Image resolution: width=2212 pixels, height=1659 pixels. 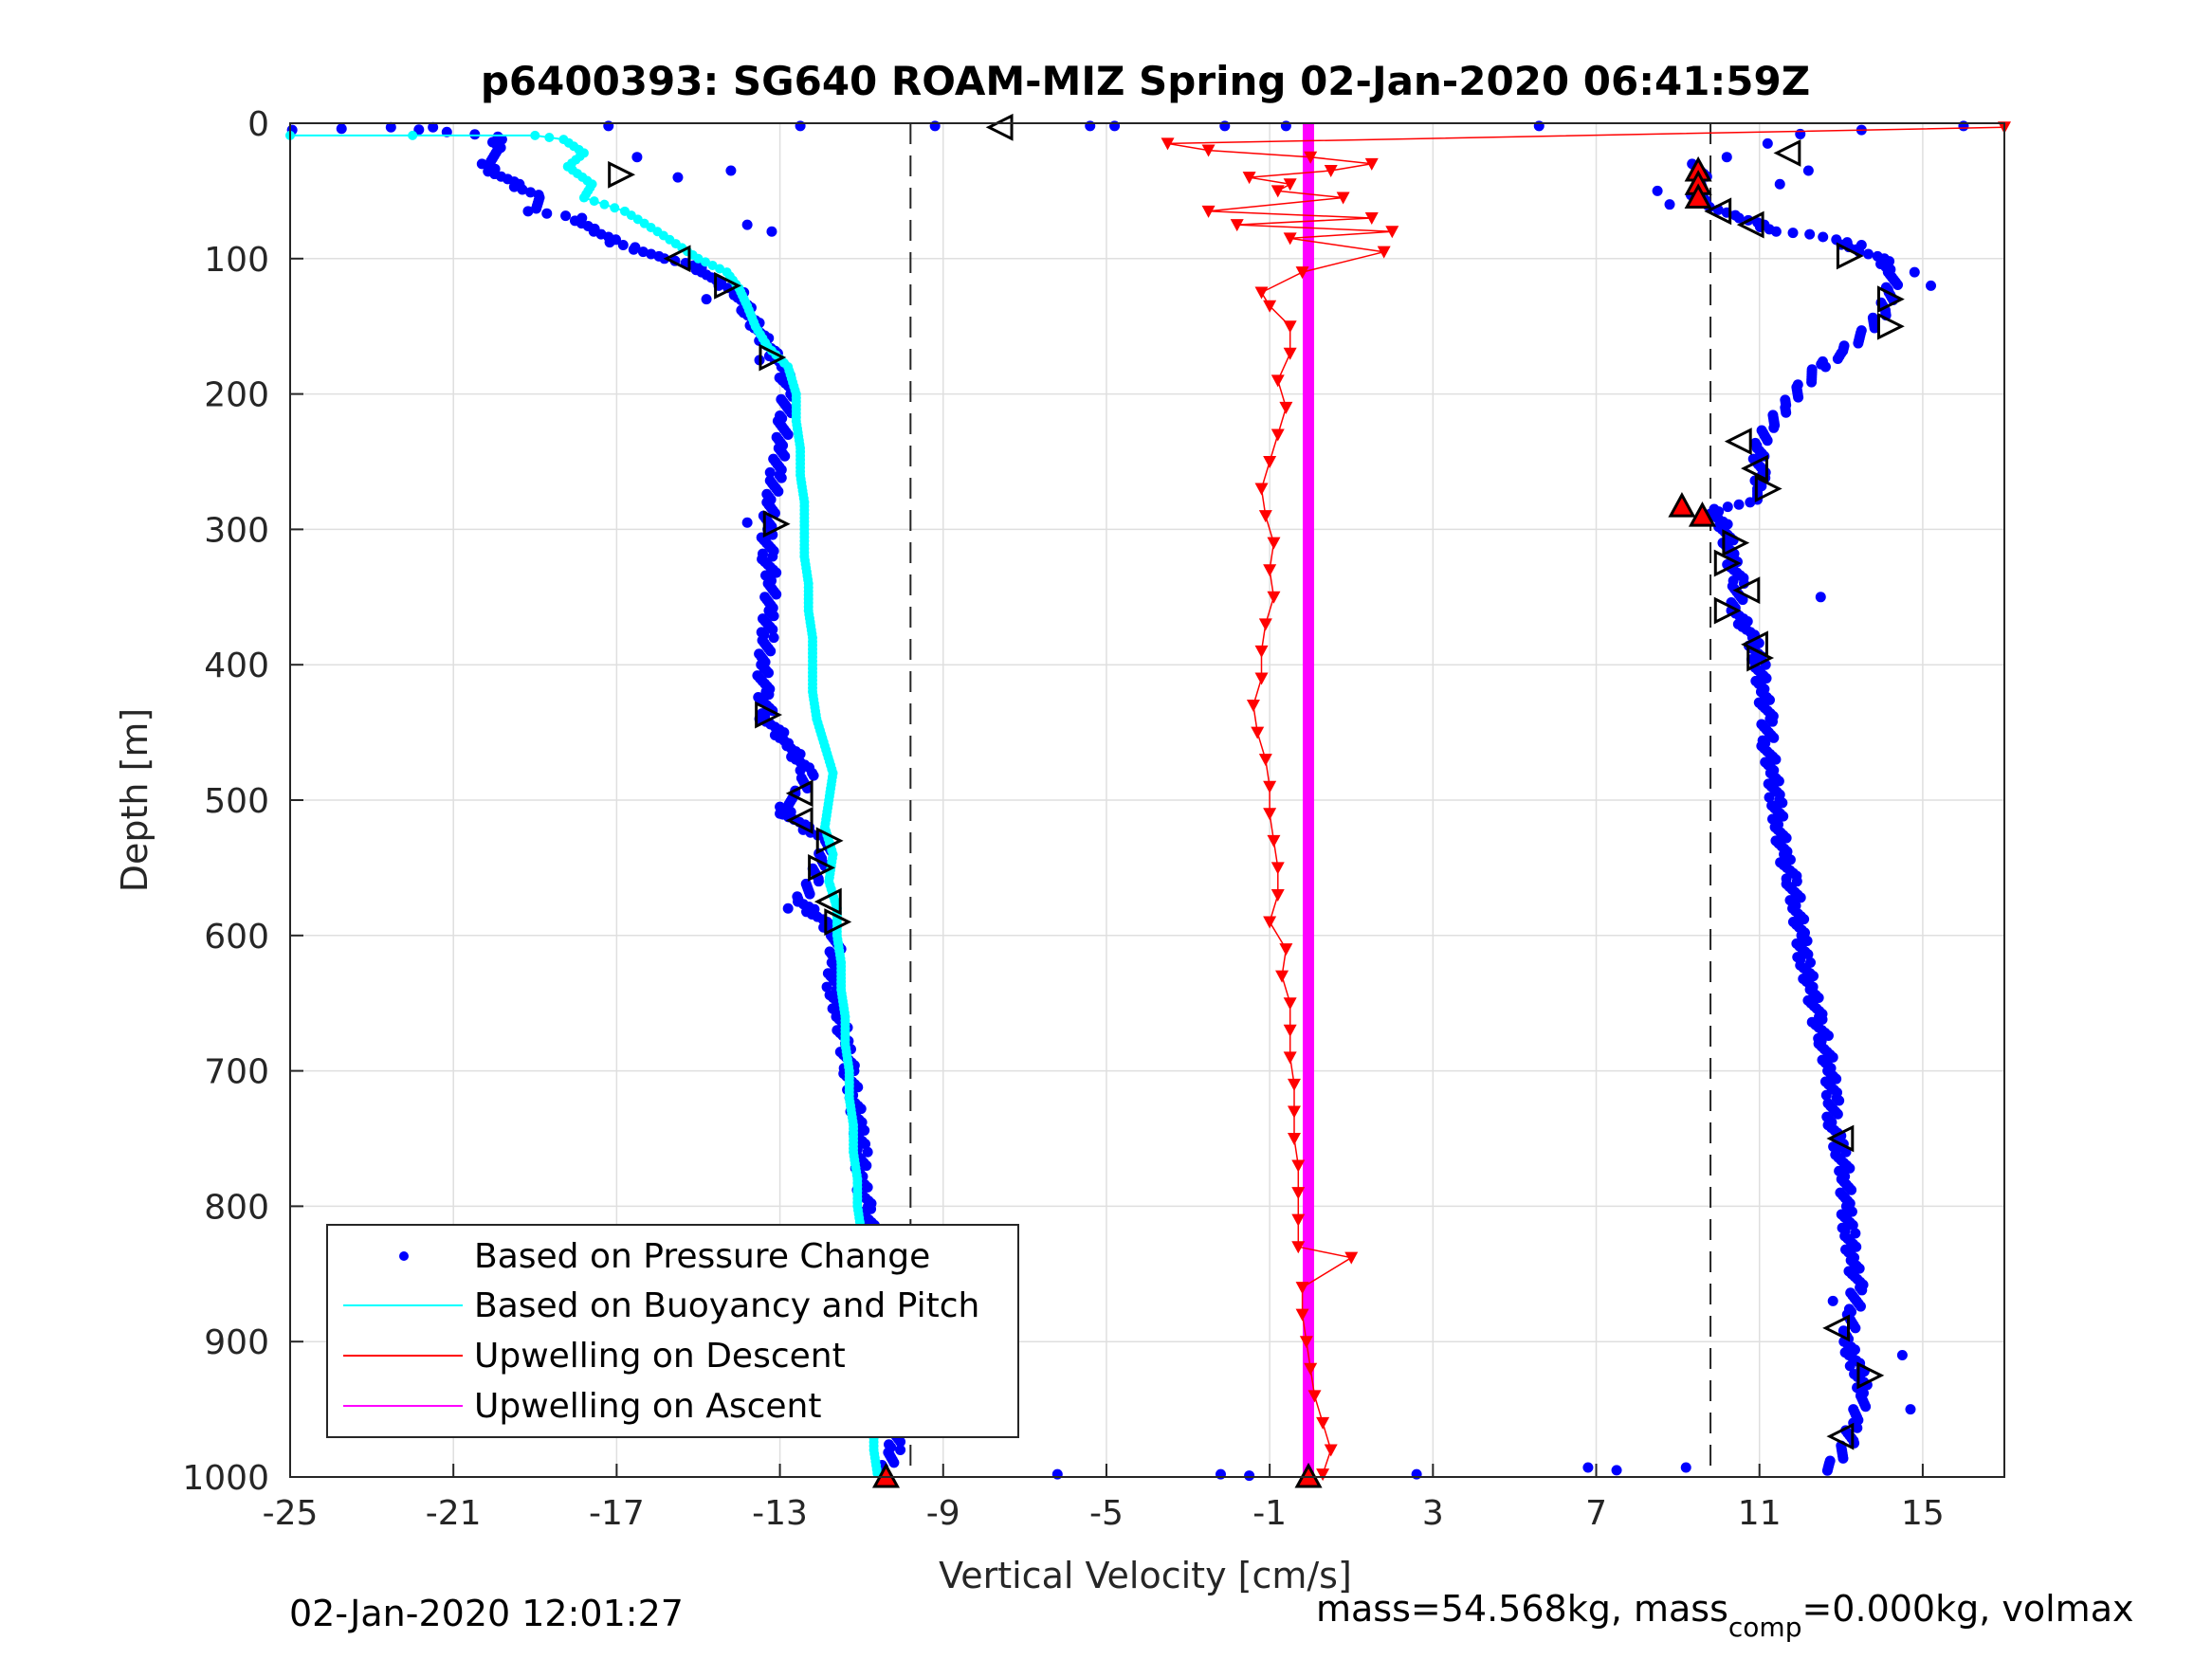 What do you see at coordinates (236, 260) in the screenshot?
I see `y-tick-label: 100` at bounding box center [236, 260].